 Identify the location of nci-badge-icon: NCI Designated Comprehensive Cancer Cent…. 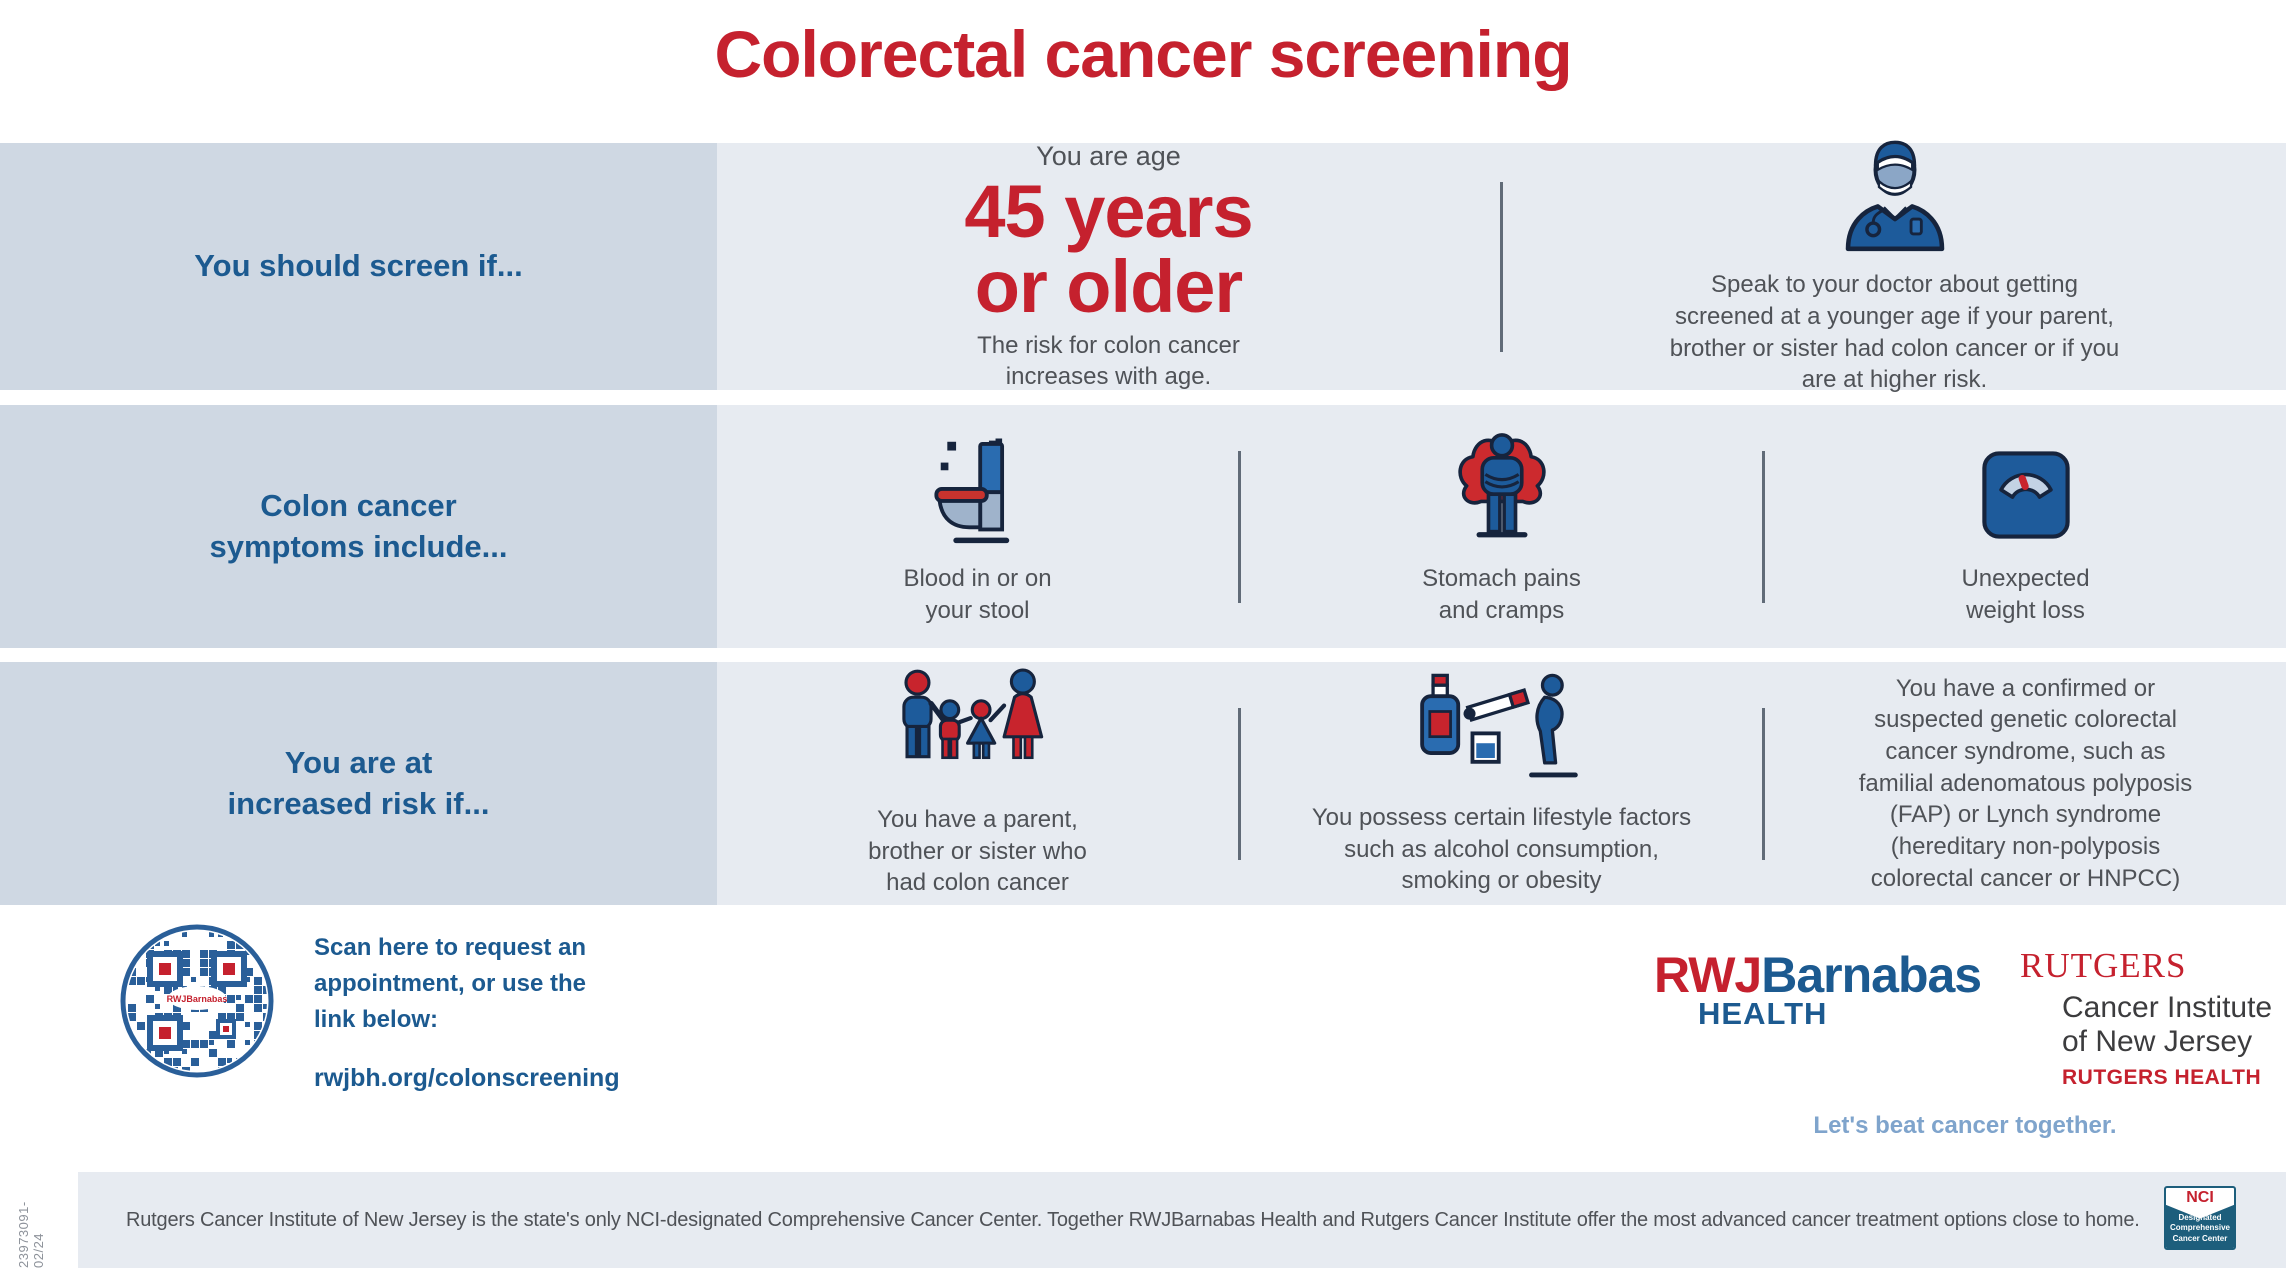
(2200, 1218).